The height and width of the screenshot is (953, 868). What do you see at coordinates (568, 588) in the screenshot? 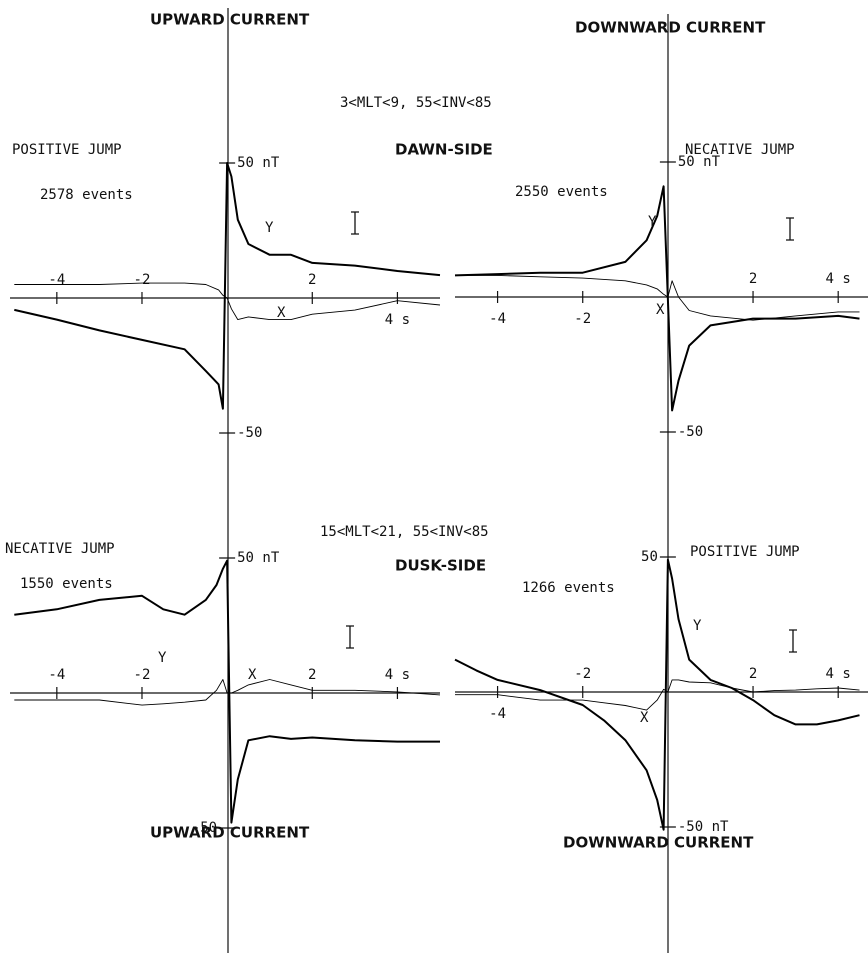
I see `event-count: 1266 events` at bounding box center [568, 588].